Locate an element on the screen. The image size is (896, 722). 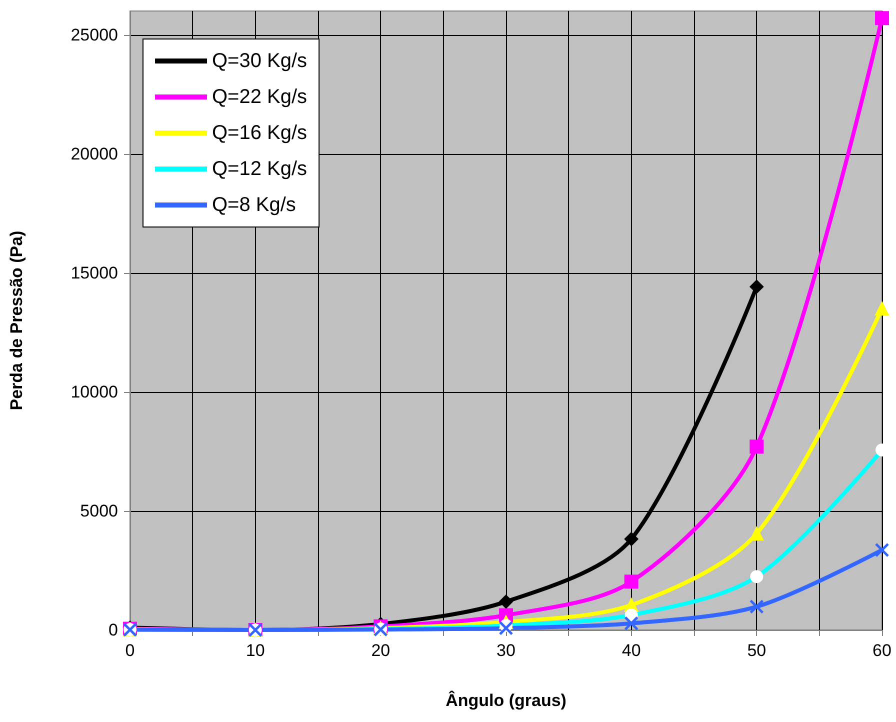
x-tick-label: 30 is located at coordinates (506, 650).